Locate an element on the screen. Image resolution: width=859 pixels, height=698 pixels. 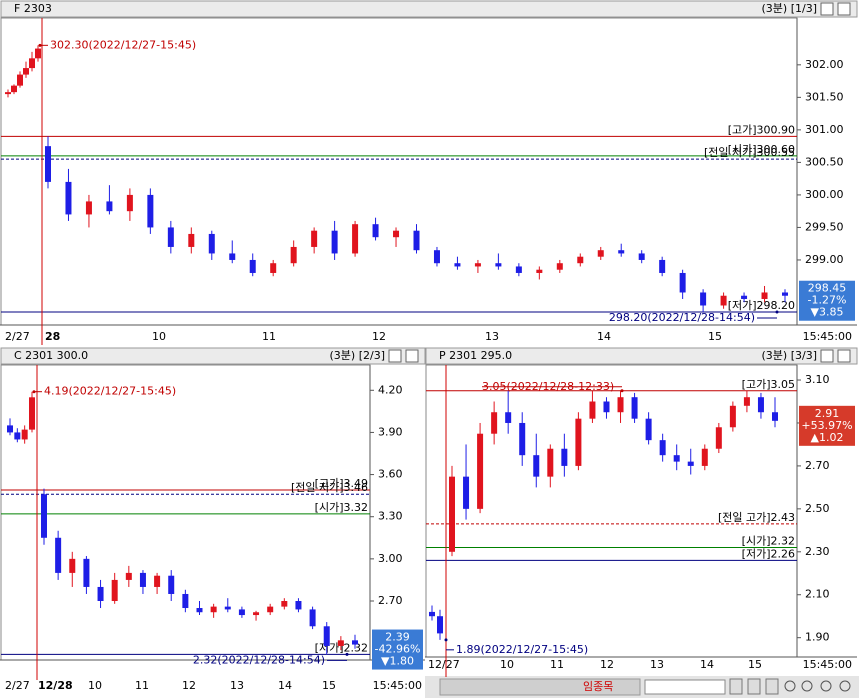
extreme-label: 4.19(2022/12/27-15:45) is located at coordinates (110, 391).